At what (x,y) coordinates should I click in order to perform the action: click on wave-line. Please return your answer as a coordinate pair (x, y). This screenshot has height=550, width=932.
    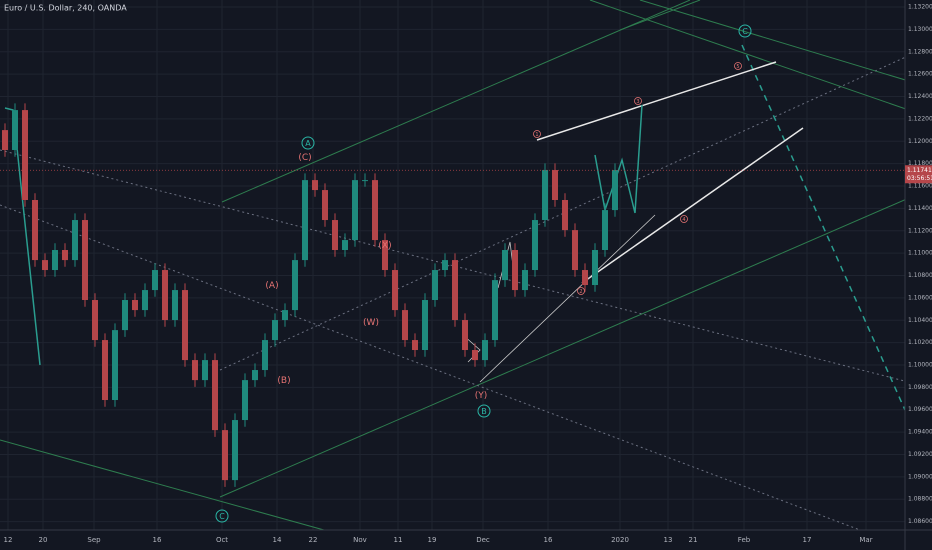
    Looking at the image, I should click on (22, 236).